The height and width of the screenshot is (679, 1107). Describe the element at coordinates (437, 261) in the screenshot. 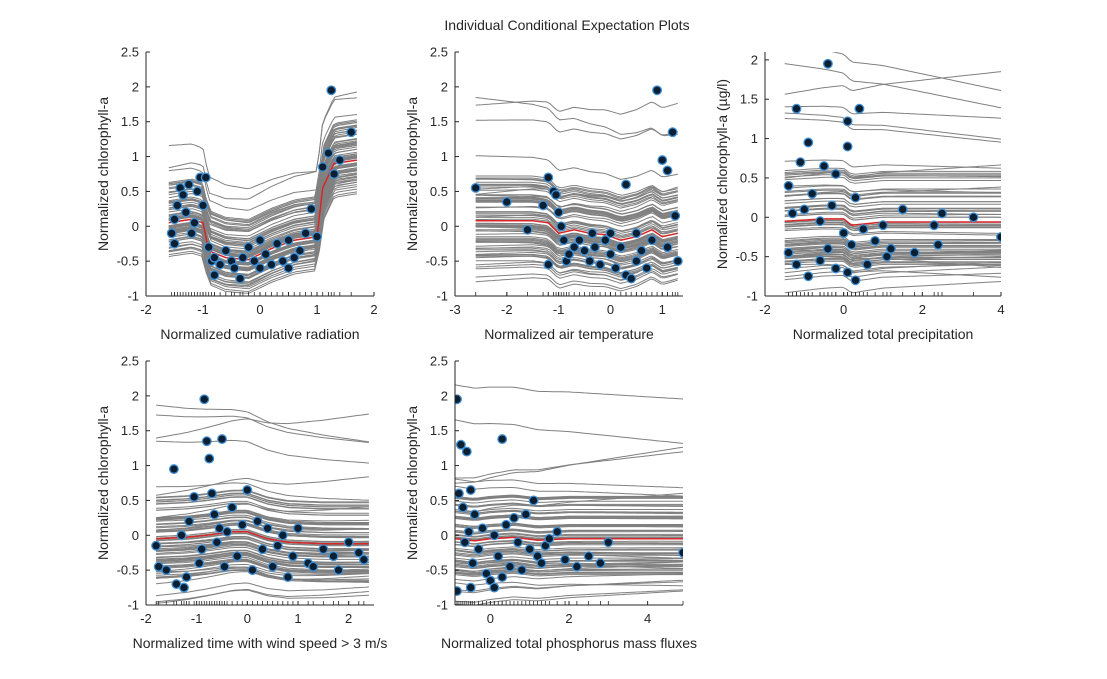

I see `y-tick-label: -0.5` at that location.